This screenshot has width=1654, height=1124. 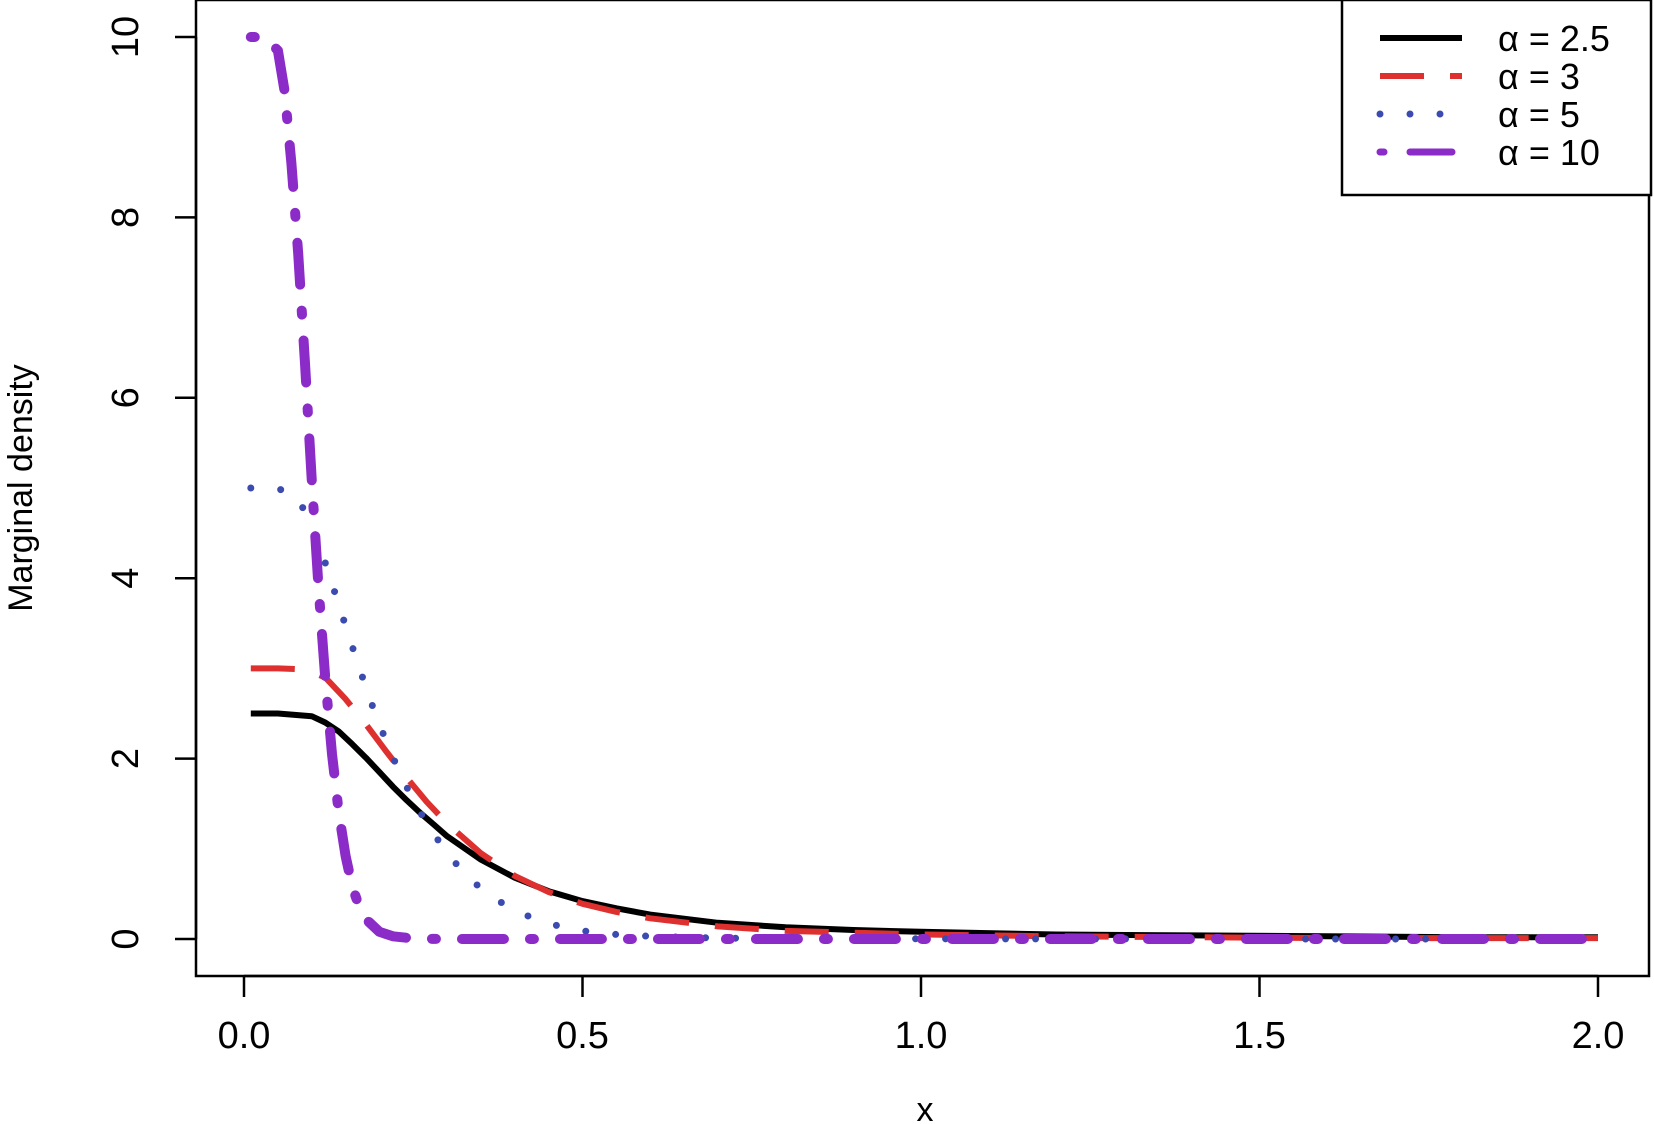 I want to click on y-tick-label: 4, so click(x=126, y=578).